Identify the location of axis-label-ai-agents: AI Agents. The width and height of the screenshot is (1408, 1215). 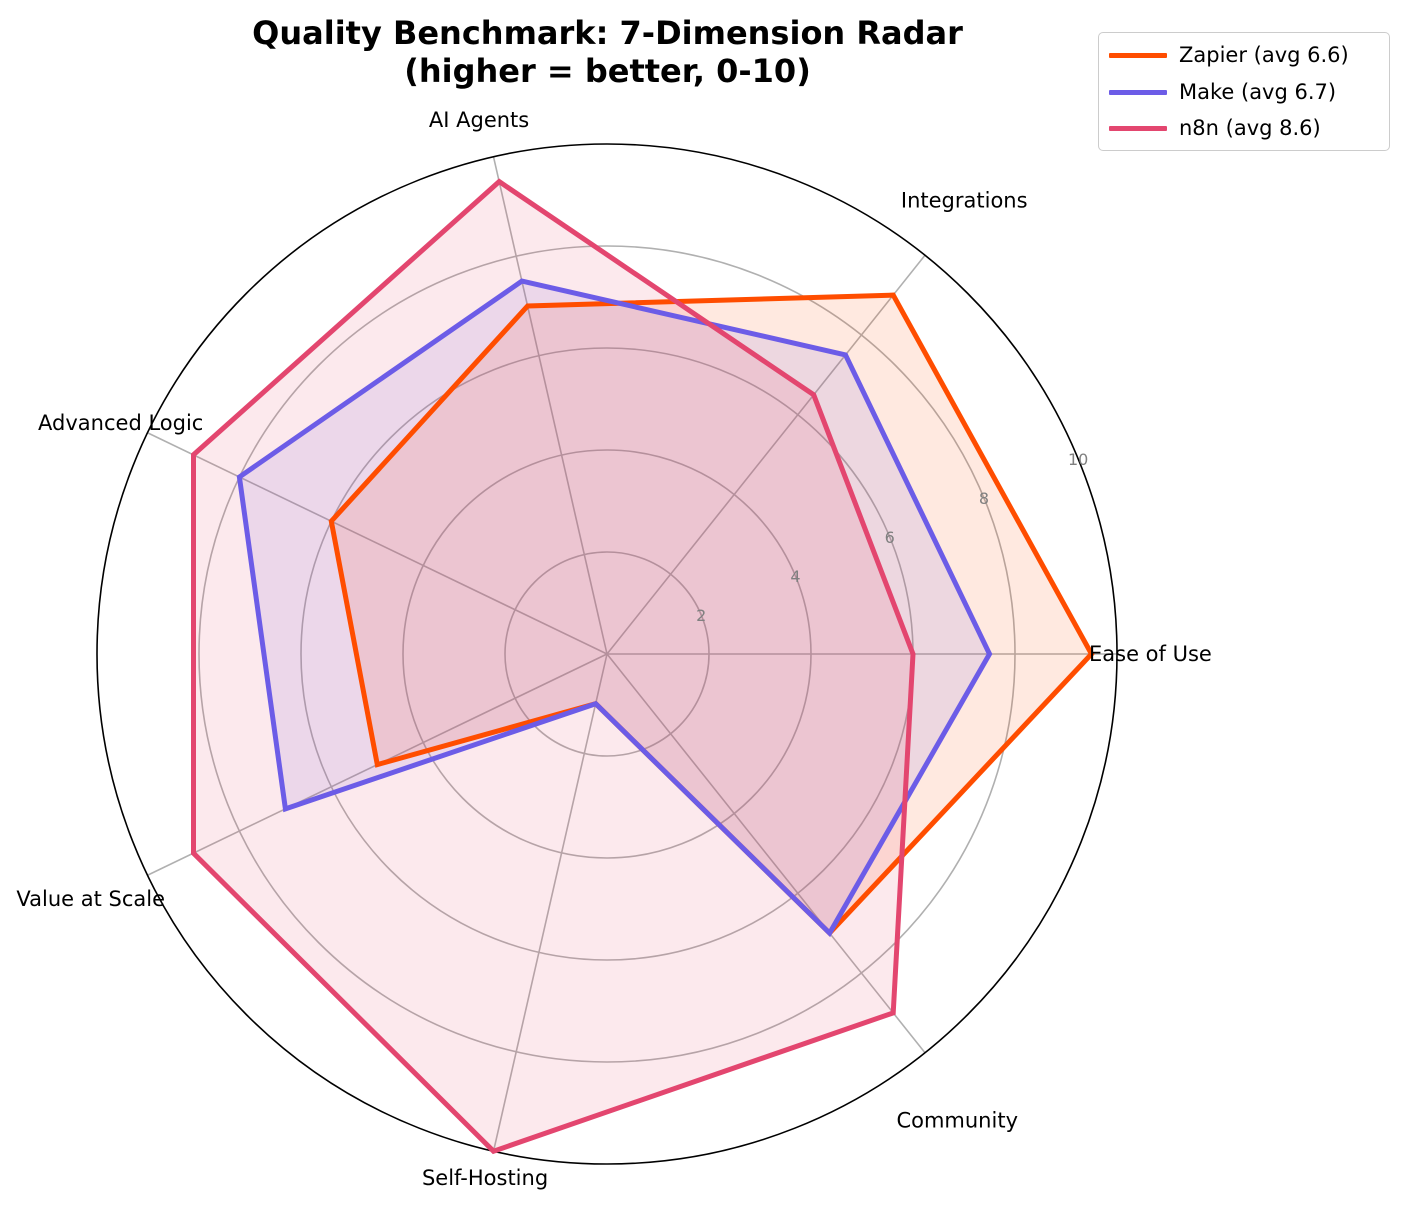
(479, 120).